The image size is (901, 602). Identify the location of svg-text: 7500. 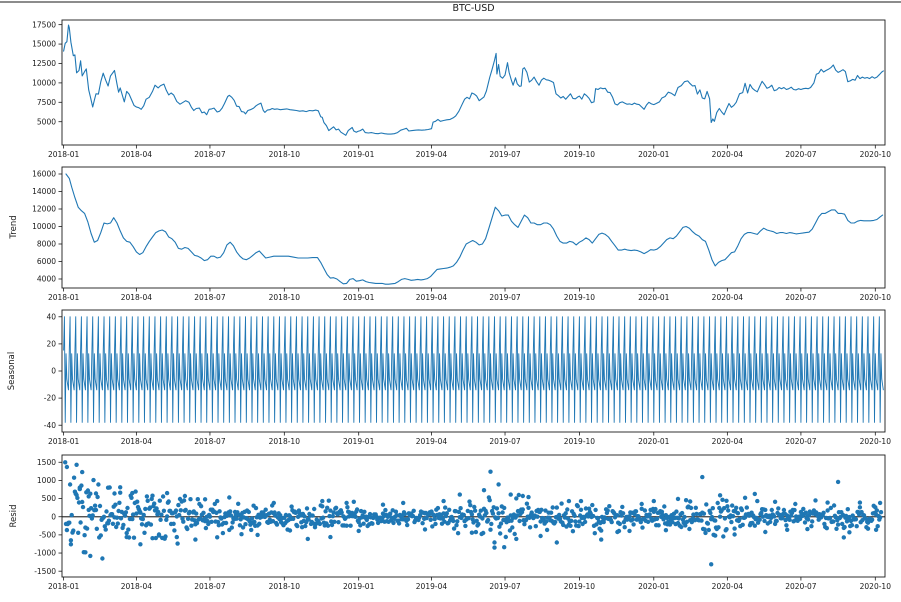
(46, 102).